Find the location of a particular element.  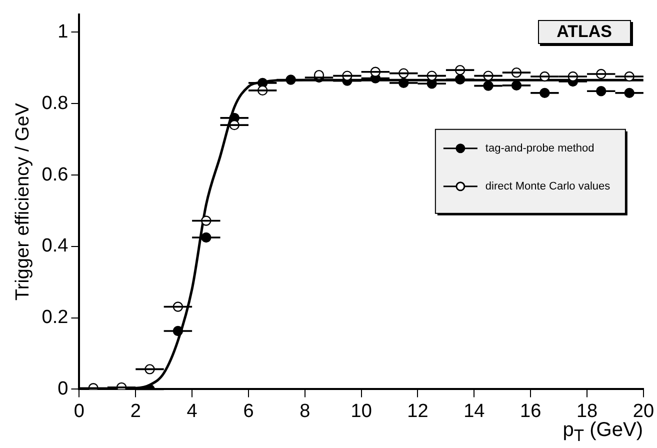

x-tick-label: 4 is located at coordinates (192, 411).